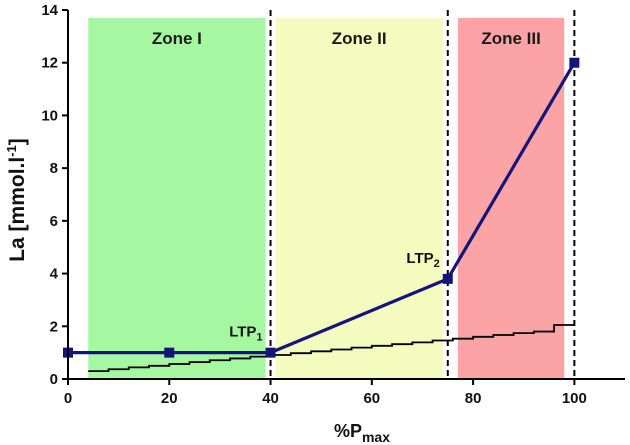  I want to click on y-axis-title-end: ], so click(17, 141).